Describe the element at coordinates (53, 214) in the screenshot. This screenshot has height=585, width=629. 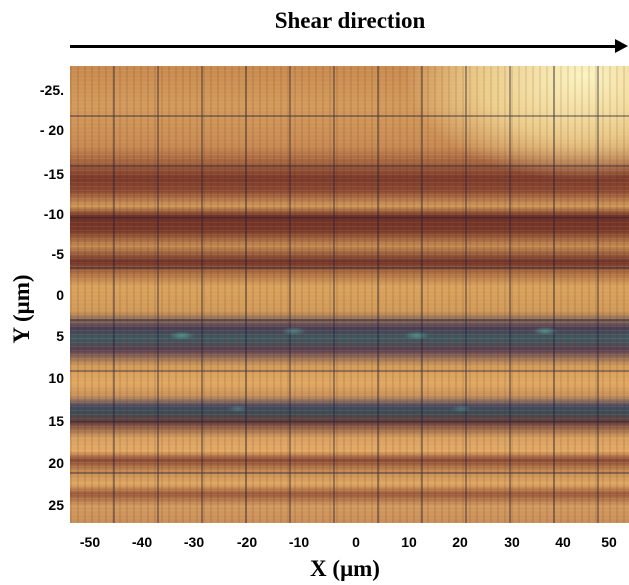
I see `y-tick-label: -10` at that location.